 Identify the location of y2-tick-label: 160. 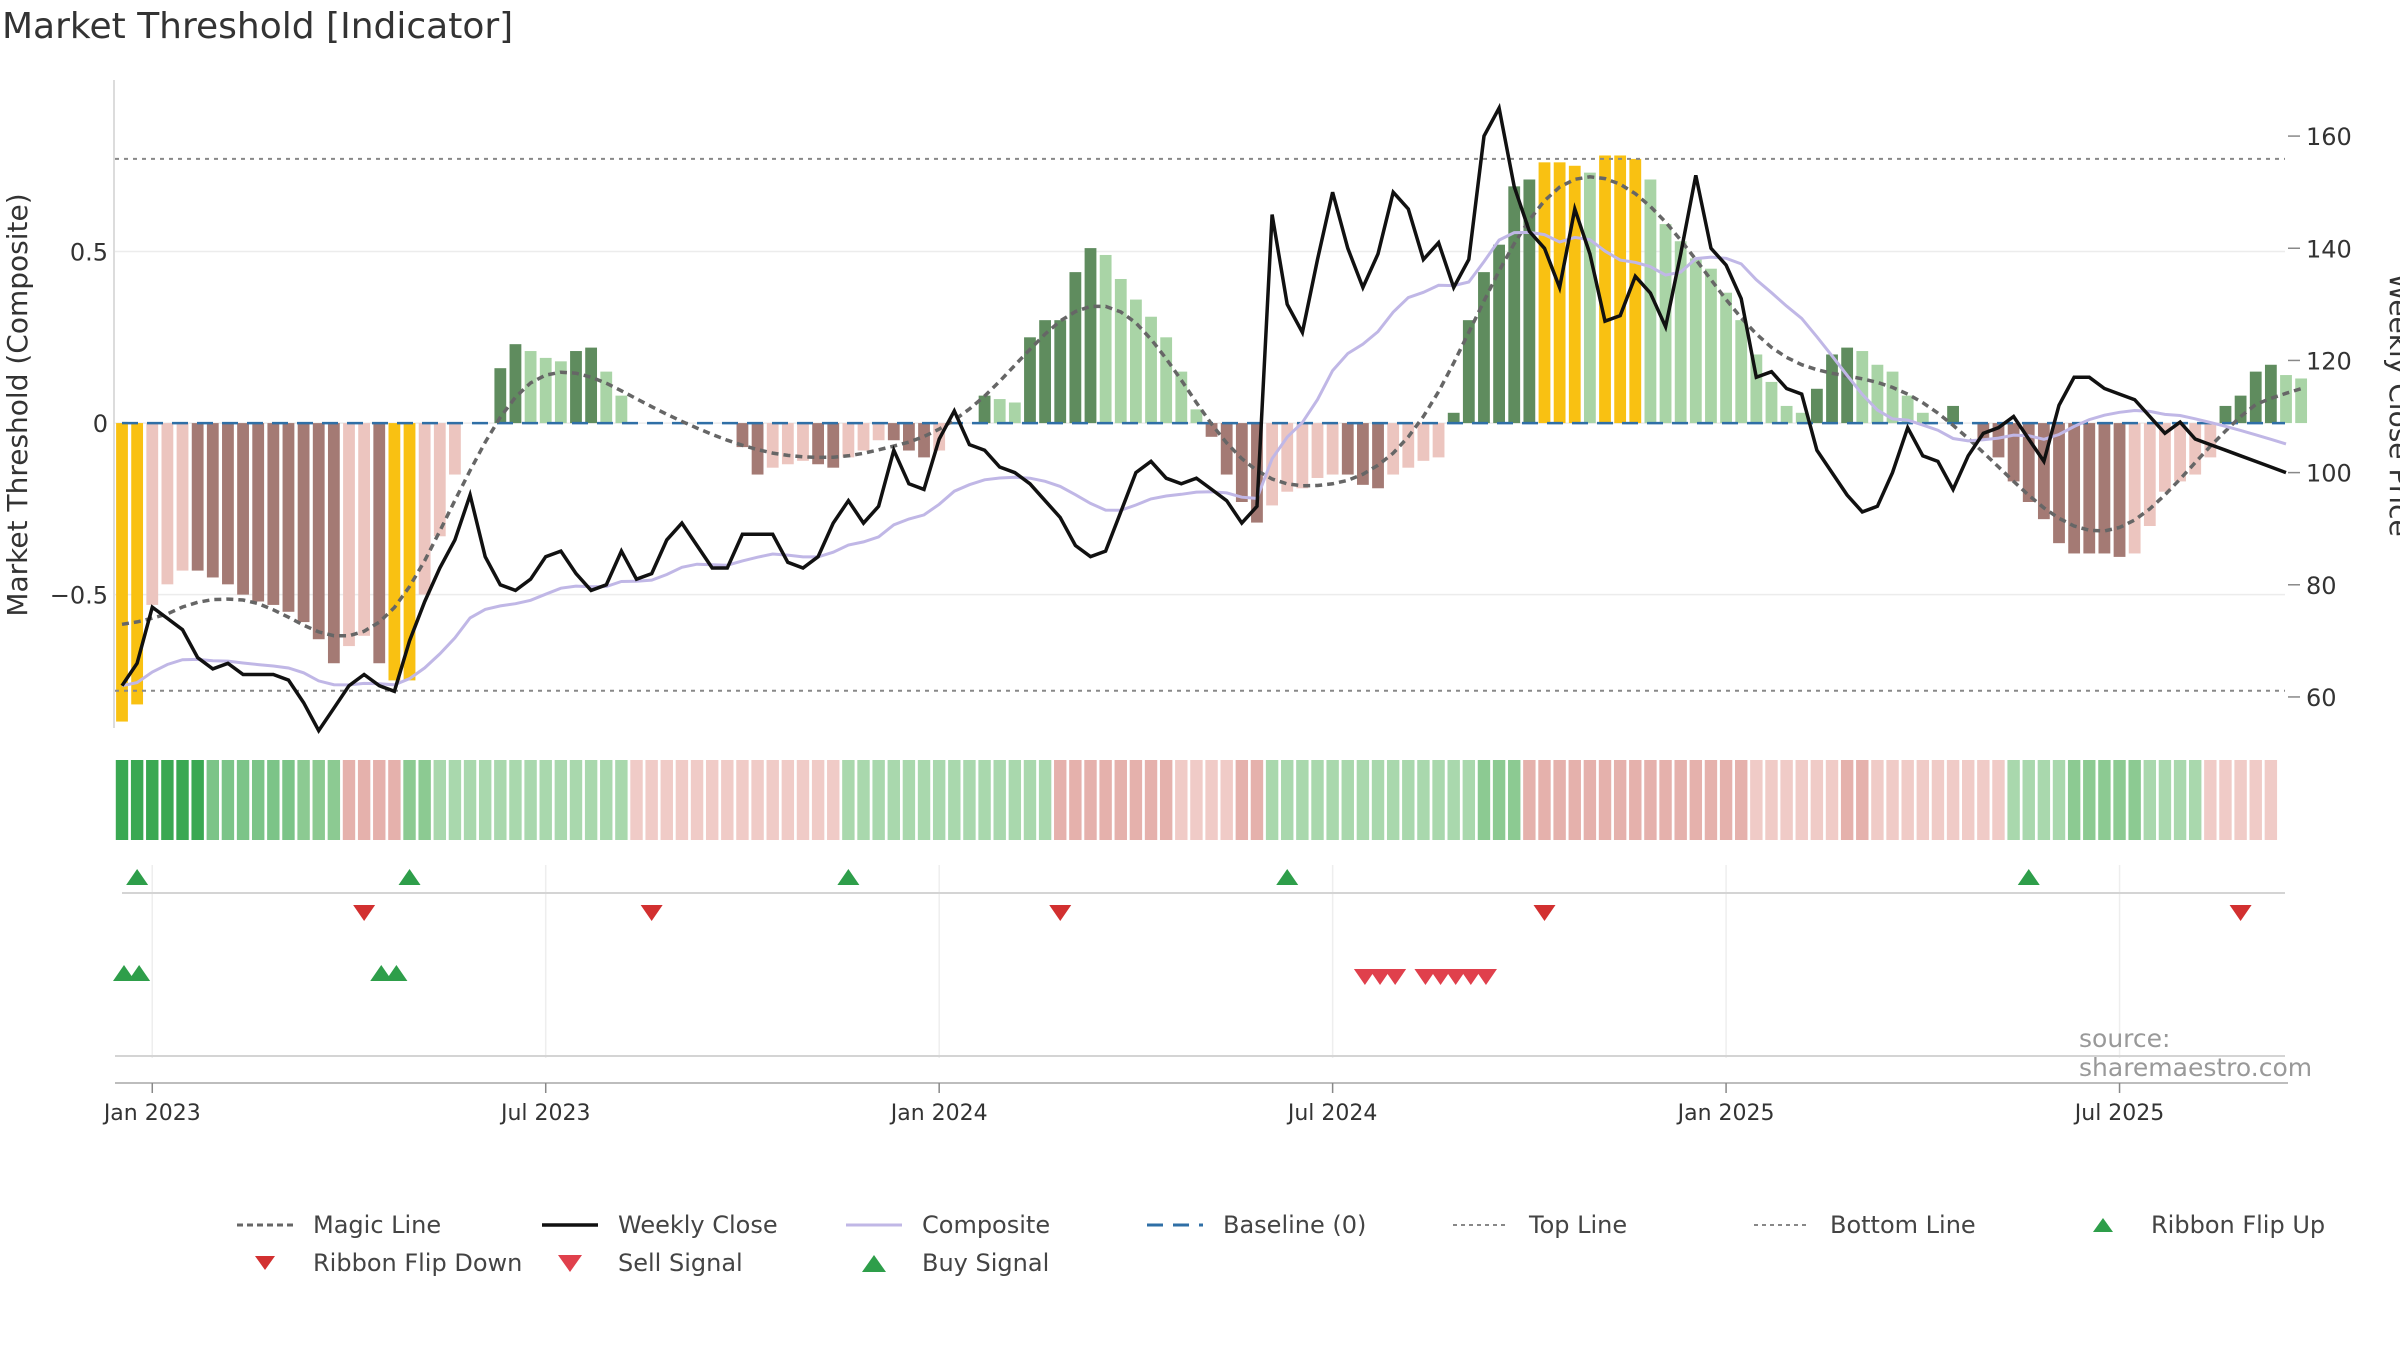
(2329, 137).